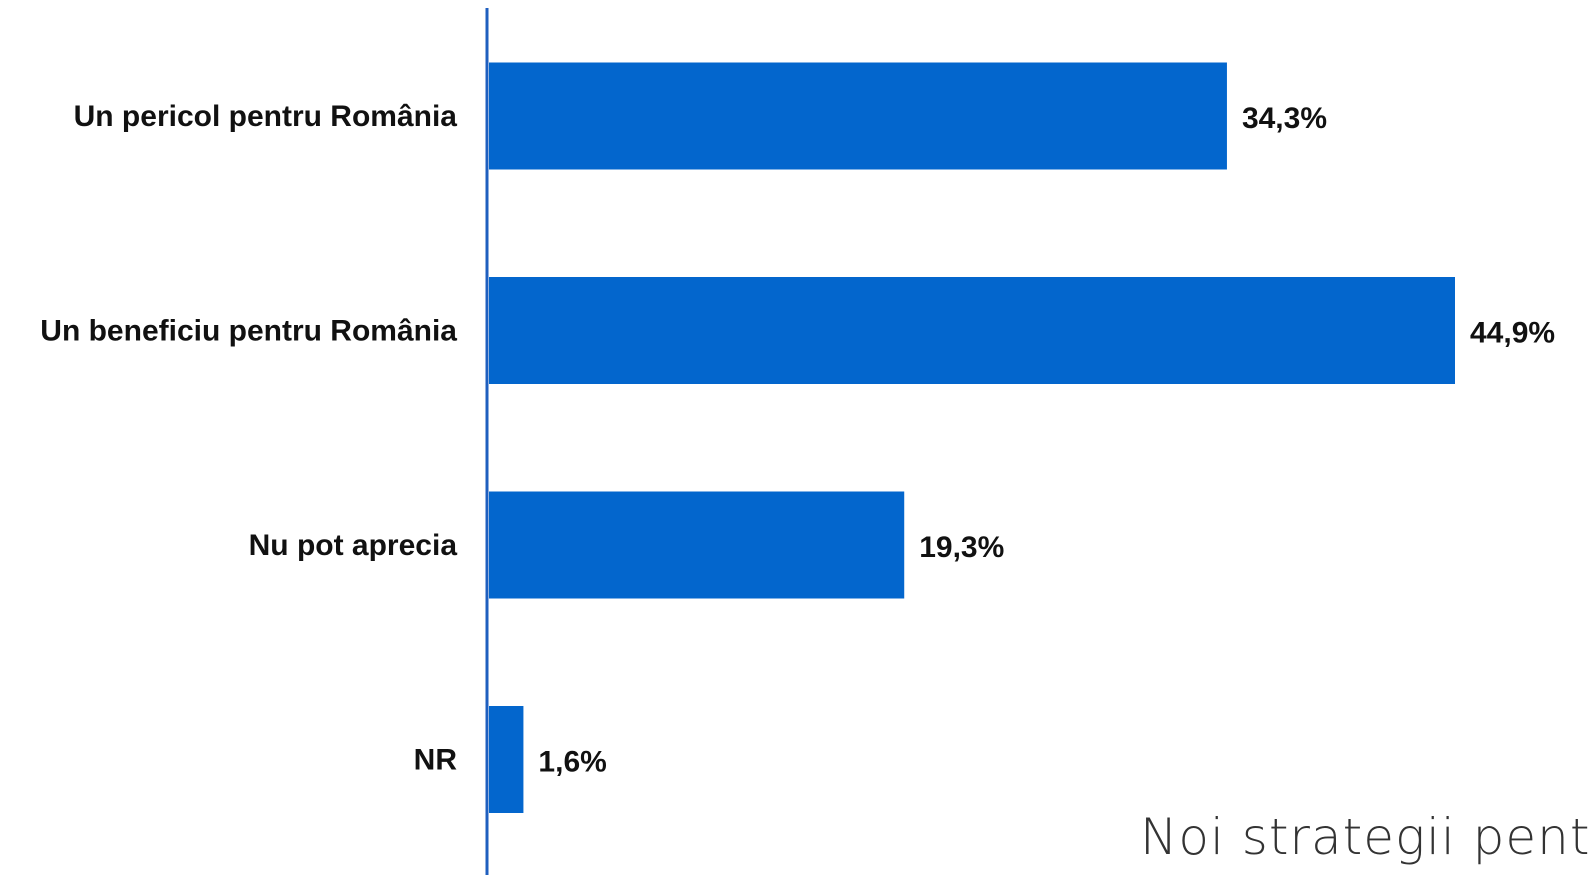  Describe the element at coordinates (353, 545) in the screenshot. I see `category-label: Nu pot aprecia` at that location.